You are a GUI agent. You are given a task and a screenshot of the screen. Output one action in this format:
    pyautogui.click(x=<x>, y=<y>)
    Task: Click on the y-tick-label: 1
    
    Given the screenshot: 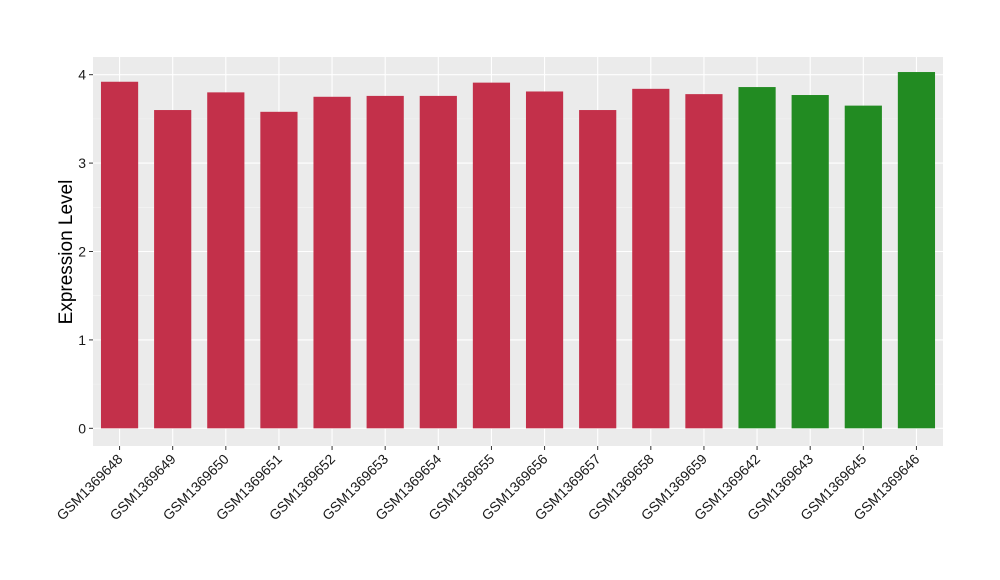 What is the action you would take?
    pyautogui.click(x=82, y=340)
    